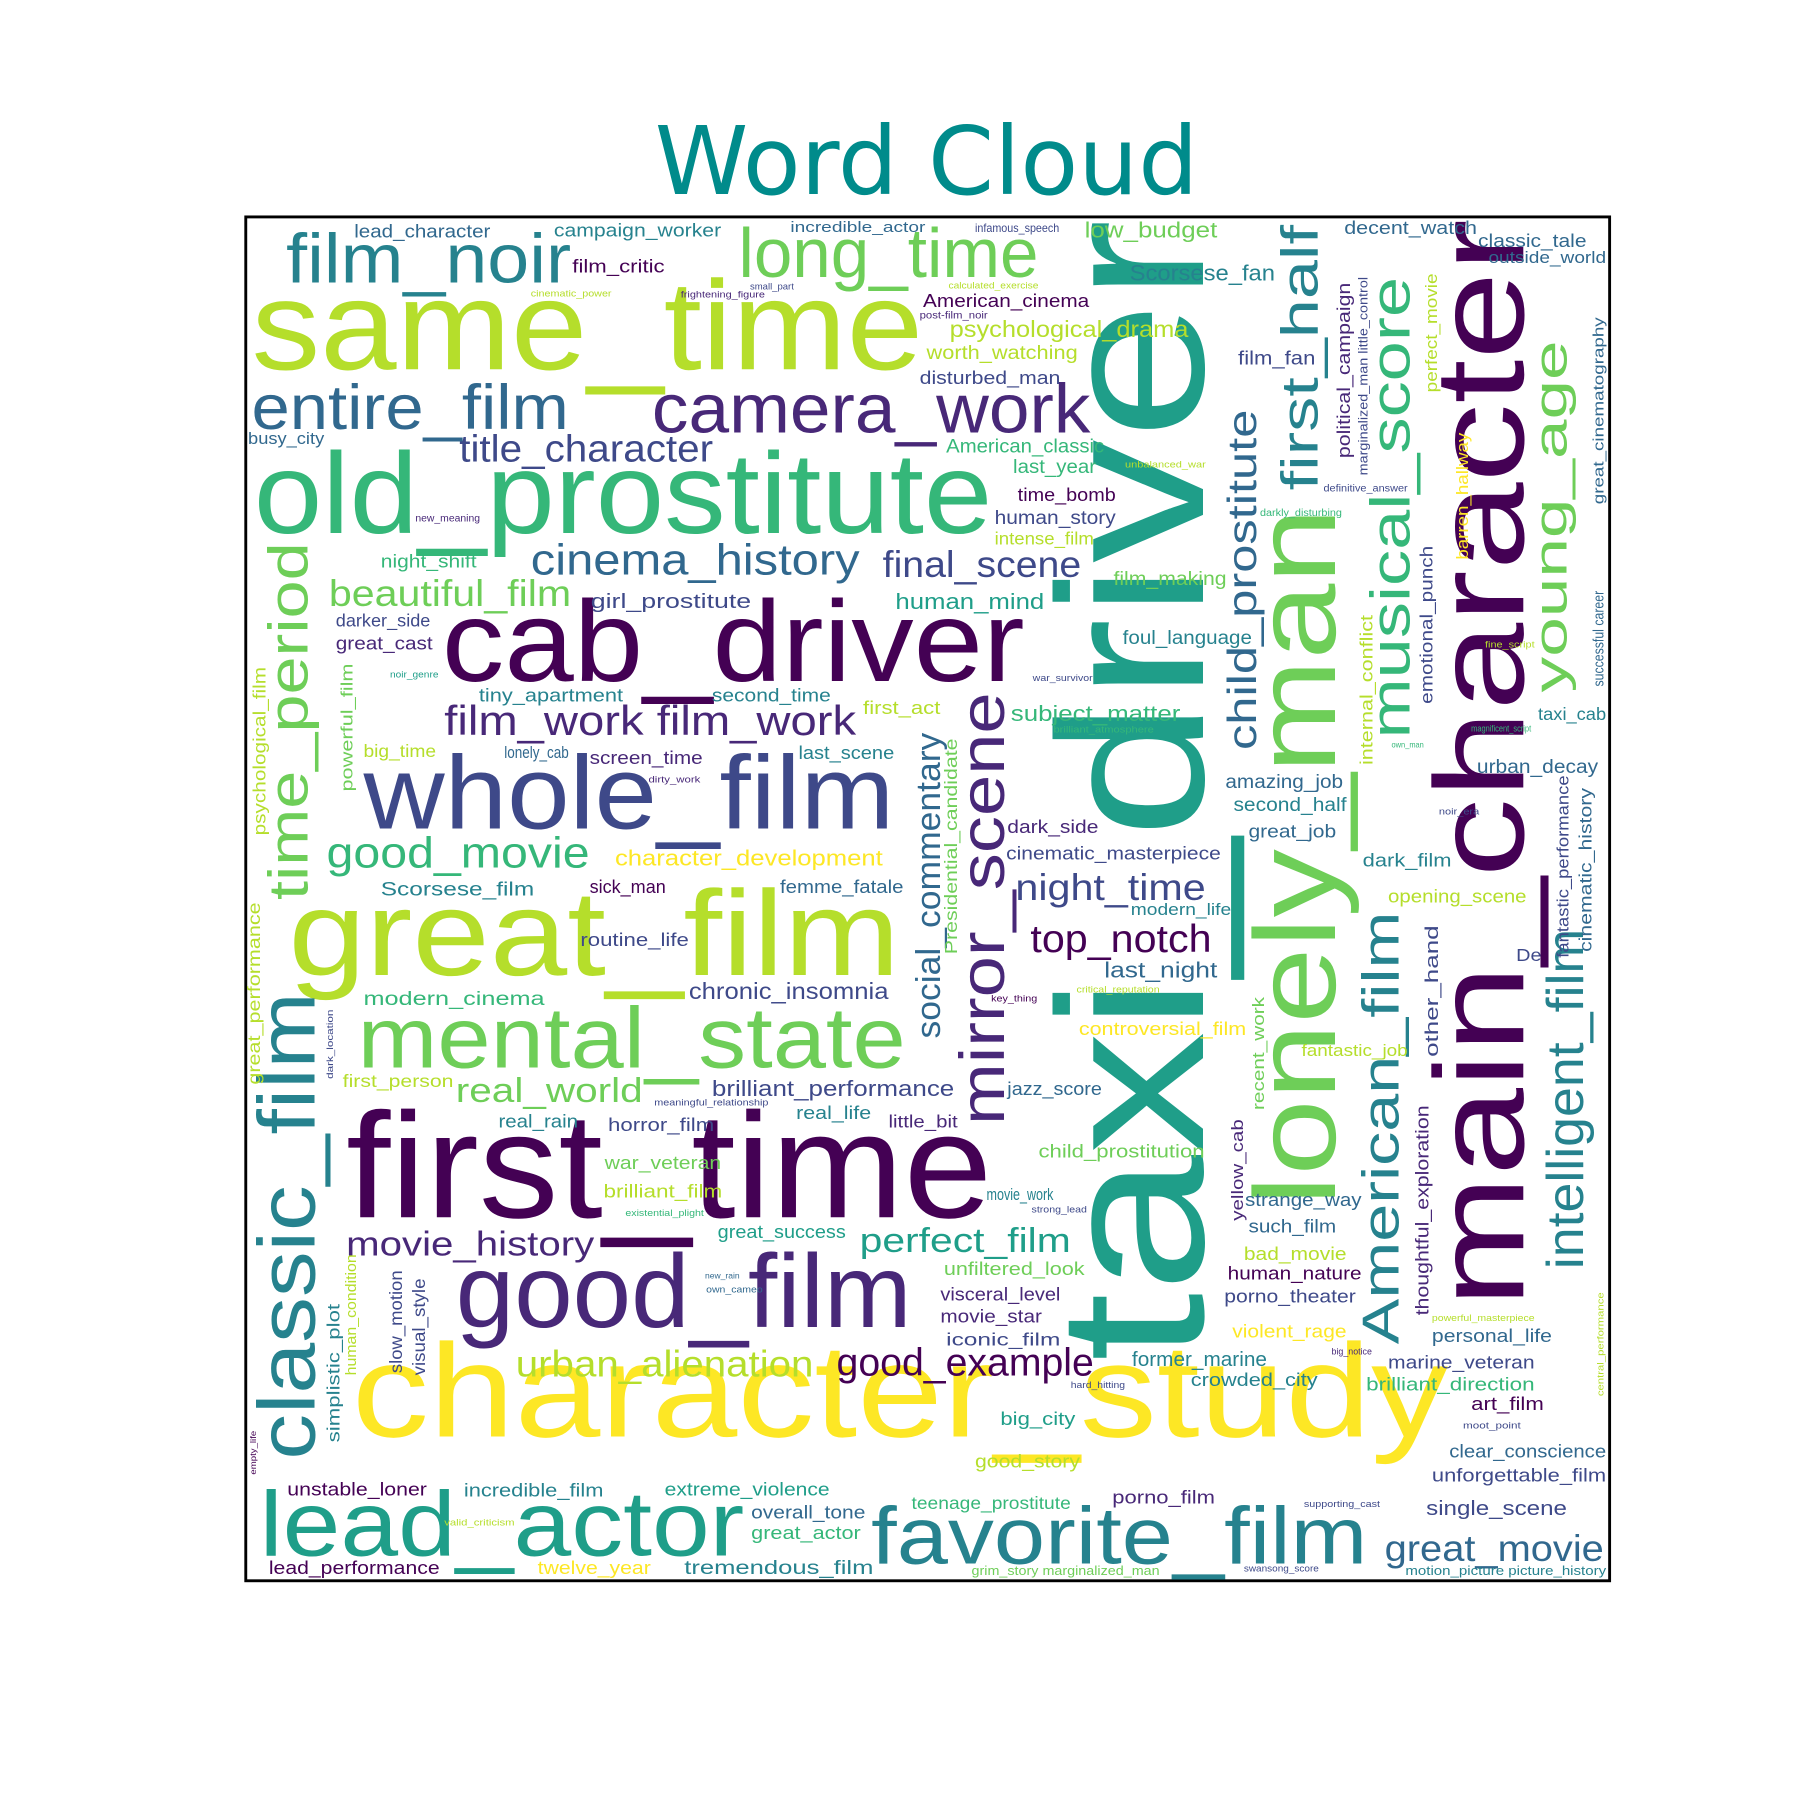 This screenshot has width=1800, height=1800. Describe the element at coordinates (1103, 730) in the screenshot. I see `word: brilliant_atmosphere` at that location.